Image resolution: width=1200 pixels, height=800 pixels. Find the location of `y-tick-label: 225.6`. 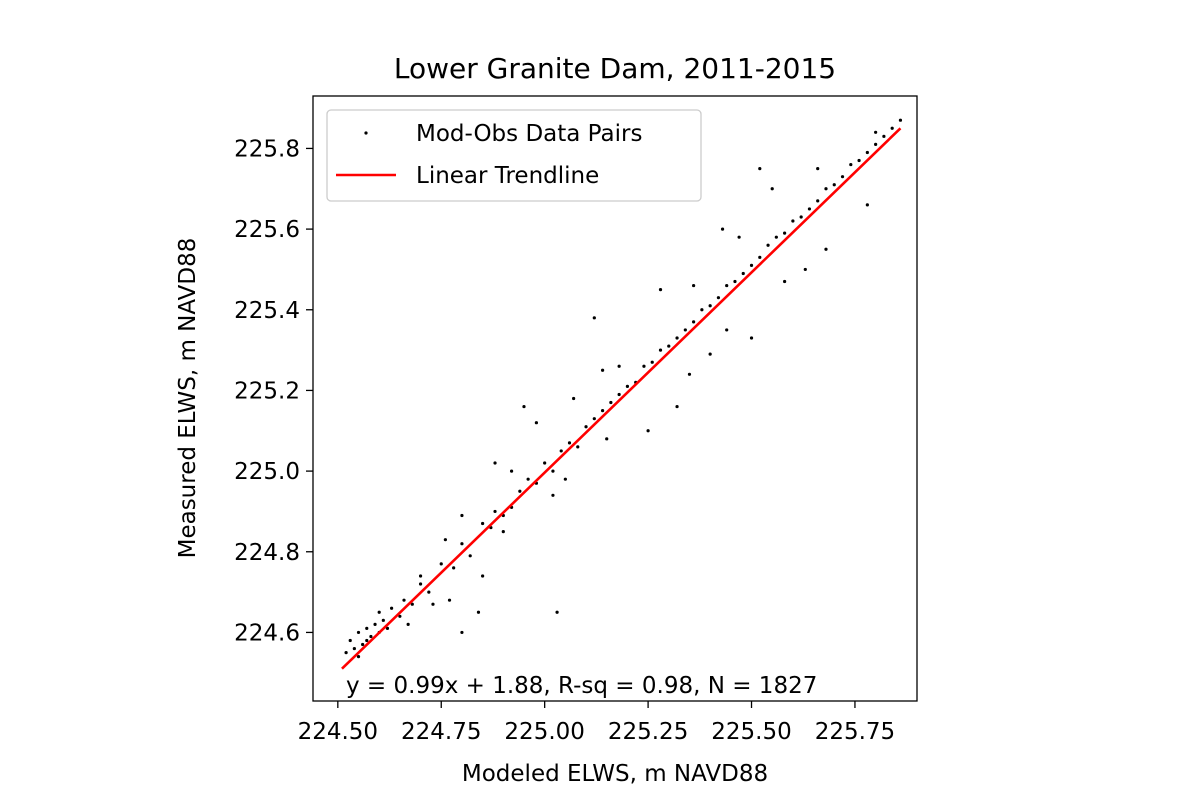

y-tick-label: 225.6 is located at coordinates (267, 230).